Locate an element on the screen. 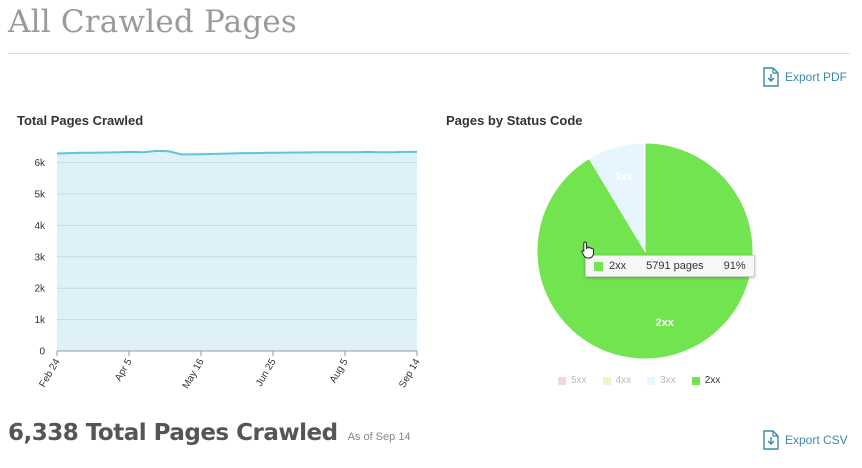 This screenshot has width=862, height=468. legend-item-3xx: 3xx is located at coordinates (661, 380).